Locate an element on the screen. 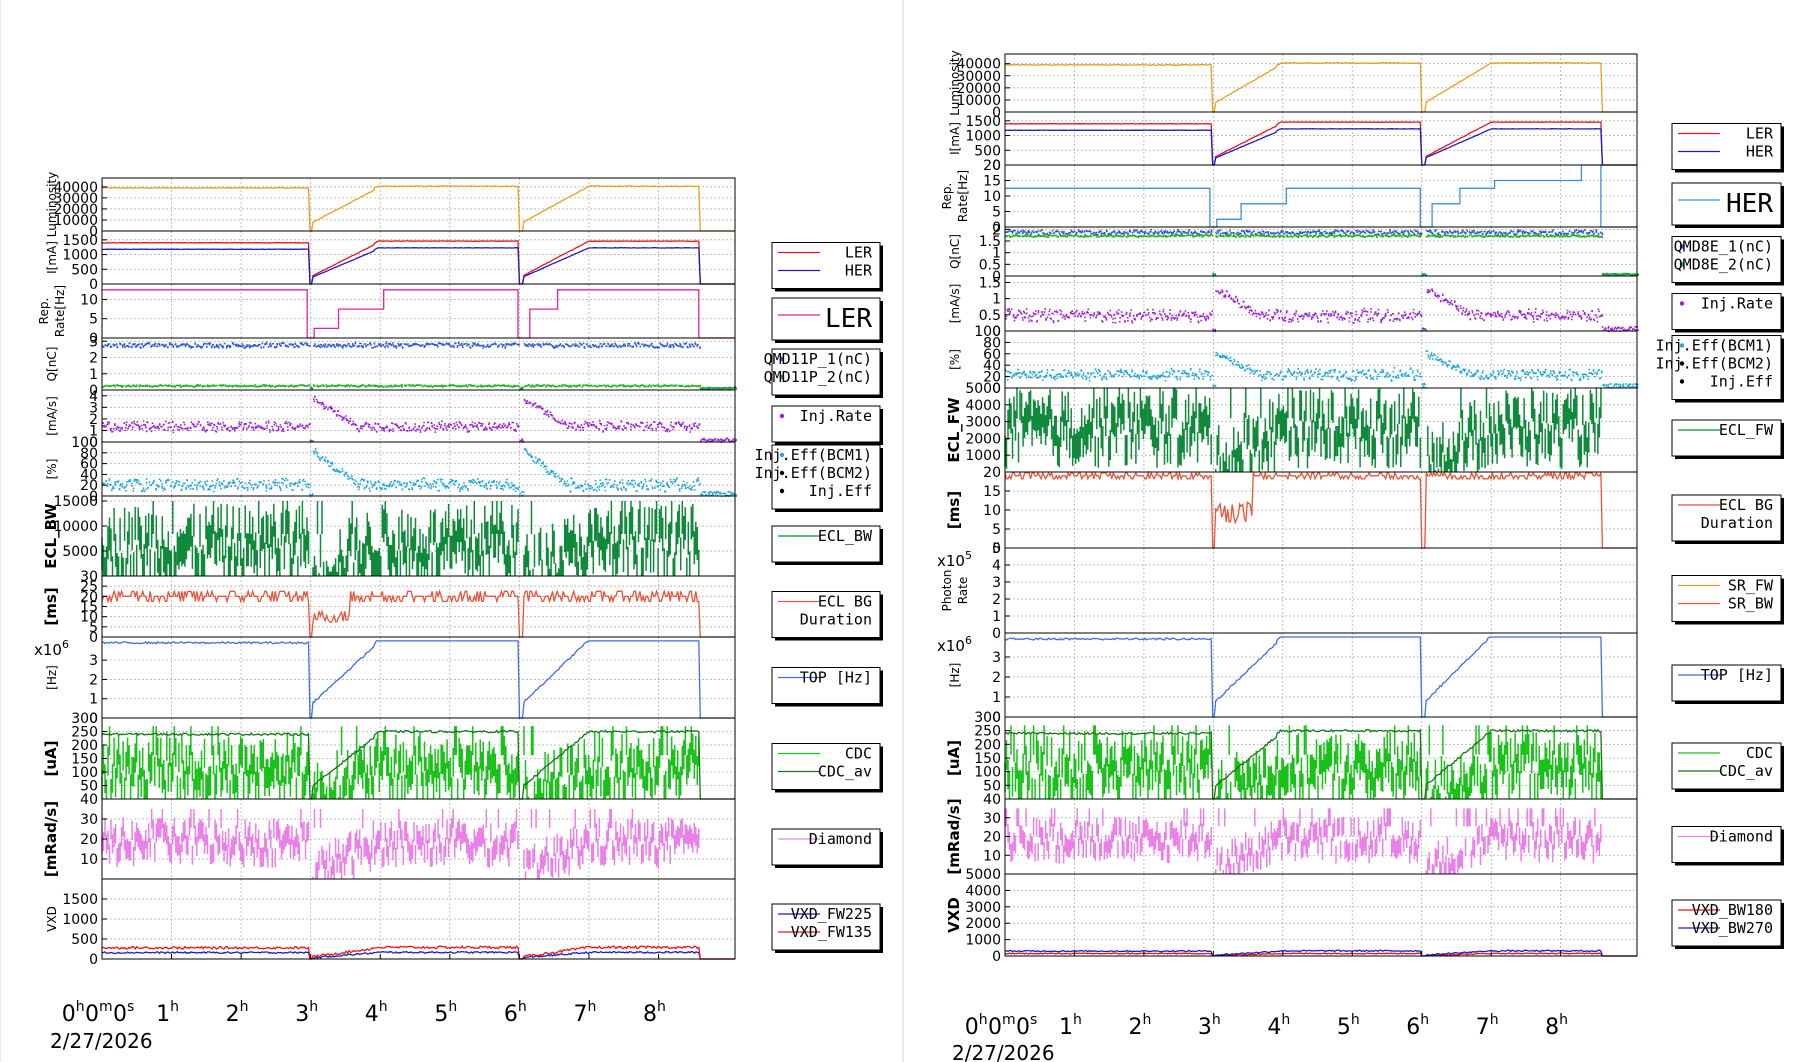 Image resolution: width=1806 pixels, height=1062 pixels. y-axis-label: I[mA] is located at coordinates (955, 138).